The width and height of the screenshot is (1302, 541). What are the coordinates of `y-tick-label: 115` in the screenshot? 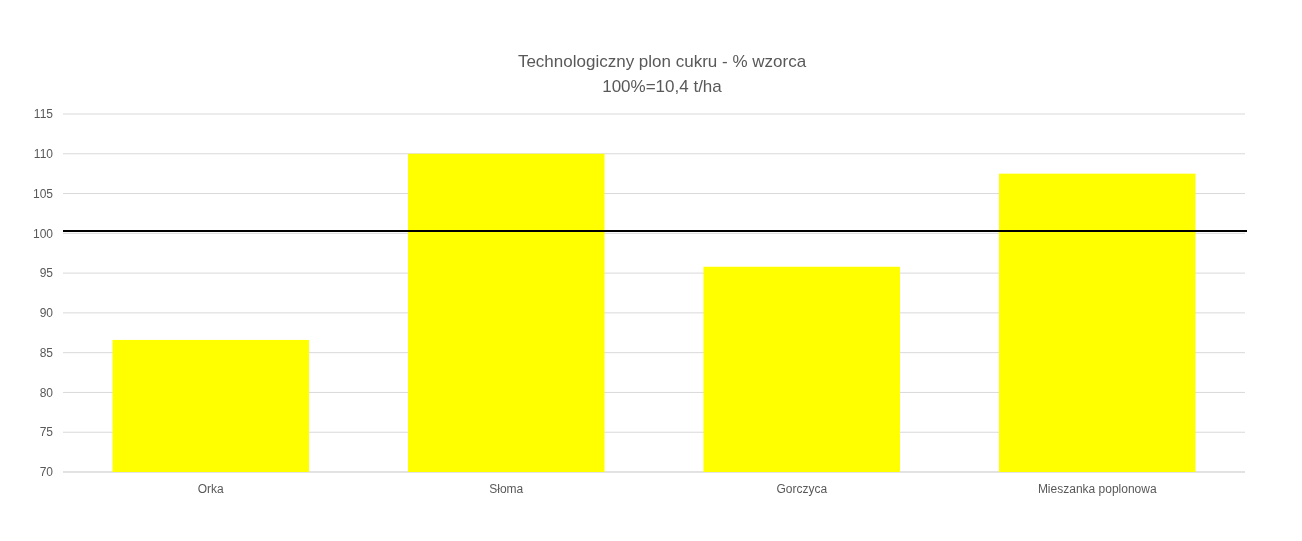 It's located at (43, 114).